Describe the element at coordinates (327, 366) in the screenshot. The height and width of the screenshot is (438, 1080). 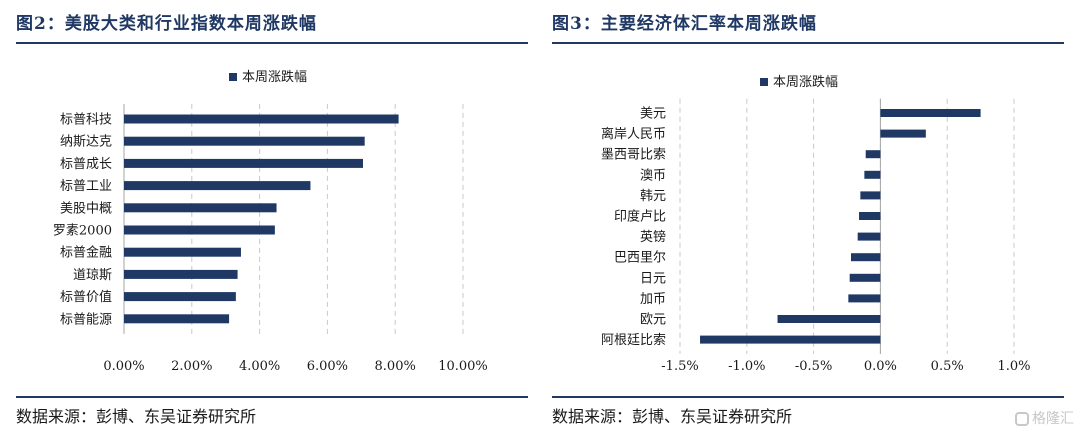
I see `x-tick-label-3: 6.00%` at that location.